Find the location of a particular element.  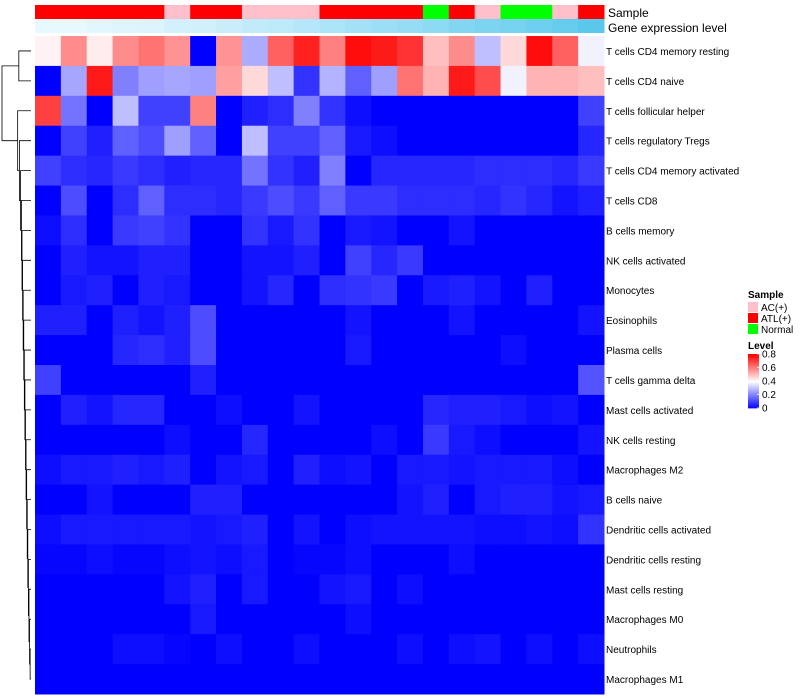

row-label: Macrophages M2 is located at coordinates (645, 471).